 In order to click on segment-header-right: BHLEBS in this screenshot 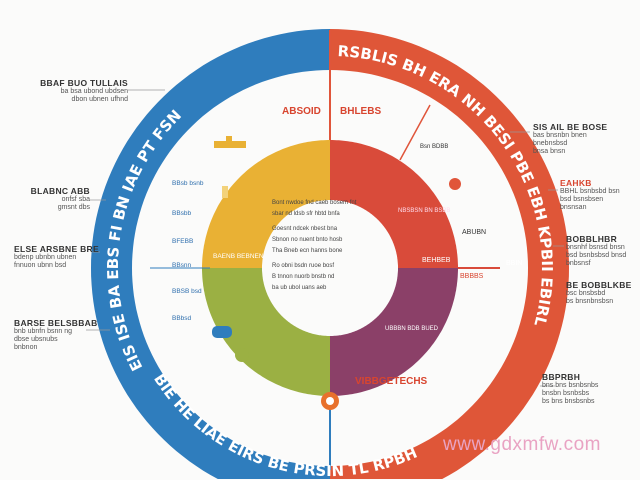, I will do `click(360, 111)`.